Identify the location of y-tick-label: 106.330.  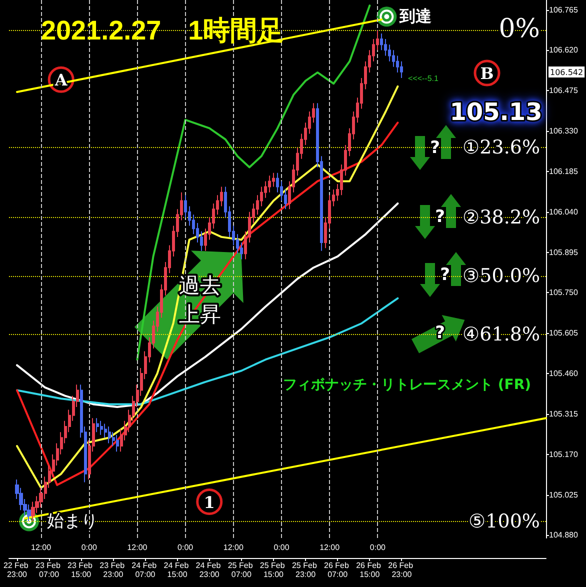
(563, 131).